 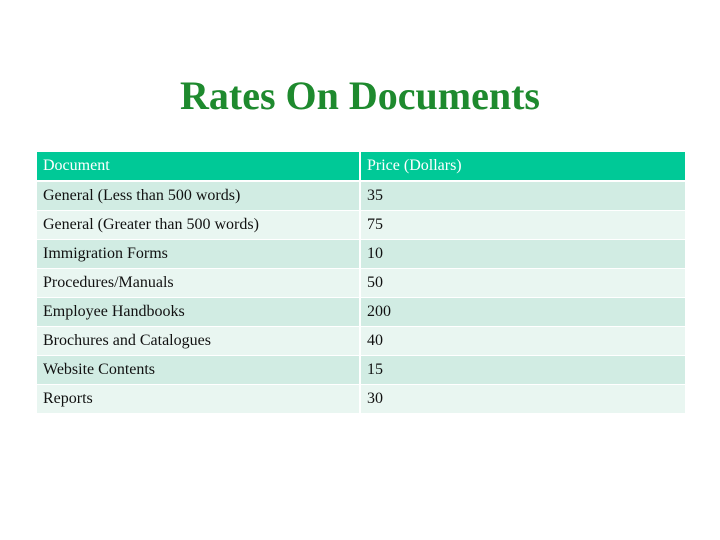 I want to click on document-cell: Employee Handbooks, so click(x=198, y=312).